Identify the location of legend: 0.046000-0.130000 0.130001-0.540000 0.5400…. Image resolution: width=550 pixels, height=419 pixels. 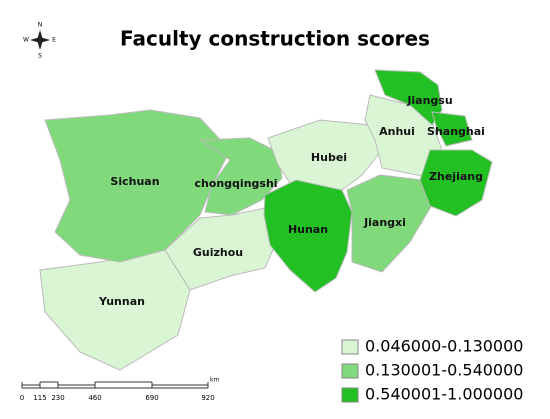
(432, 370).